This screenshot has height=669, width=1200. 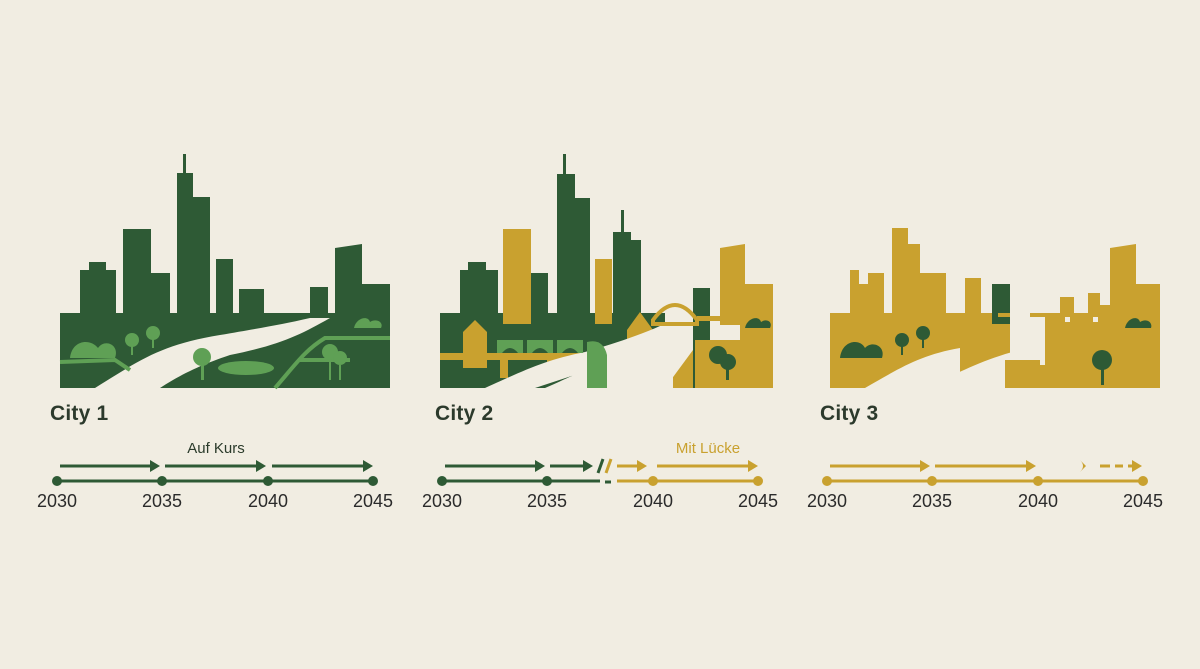 I want to click on city-2-year-2030: 2030, so click(x=442, y=501).